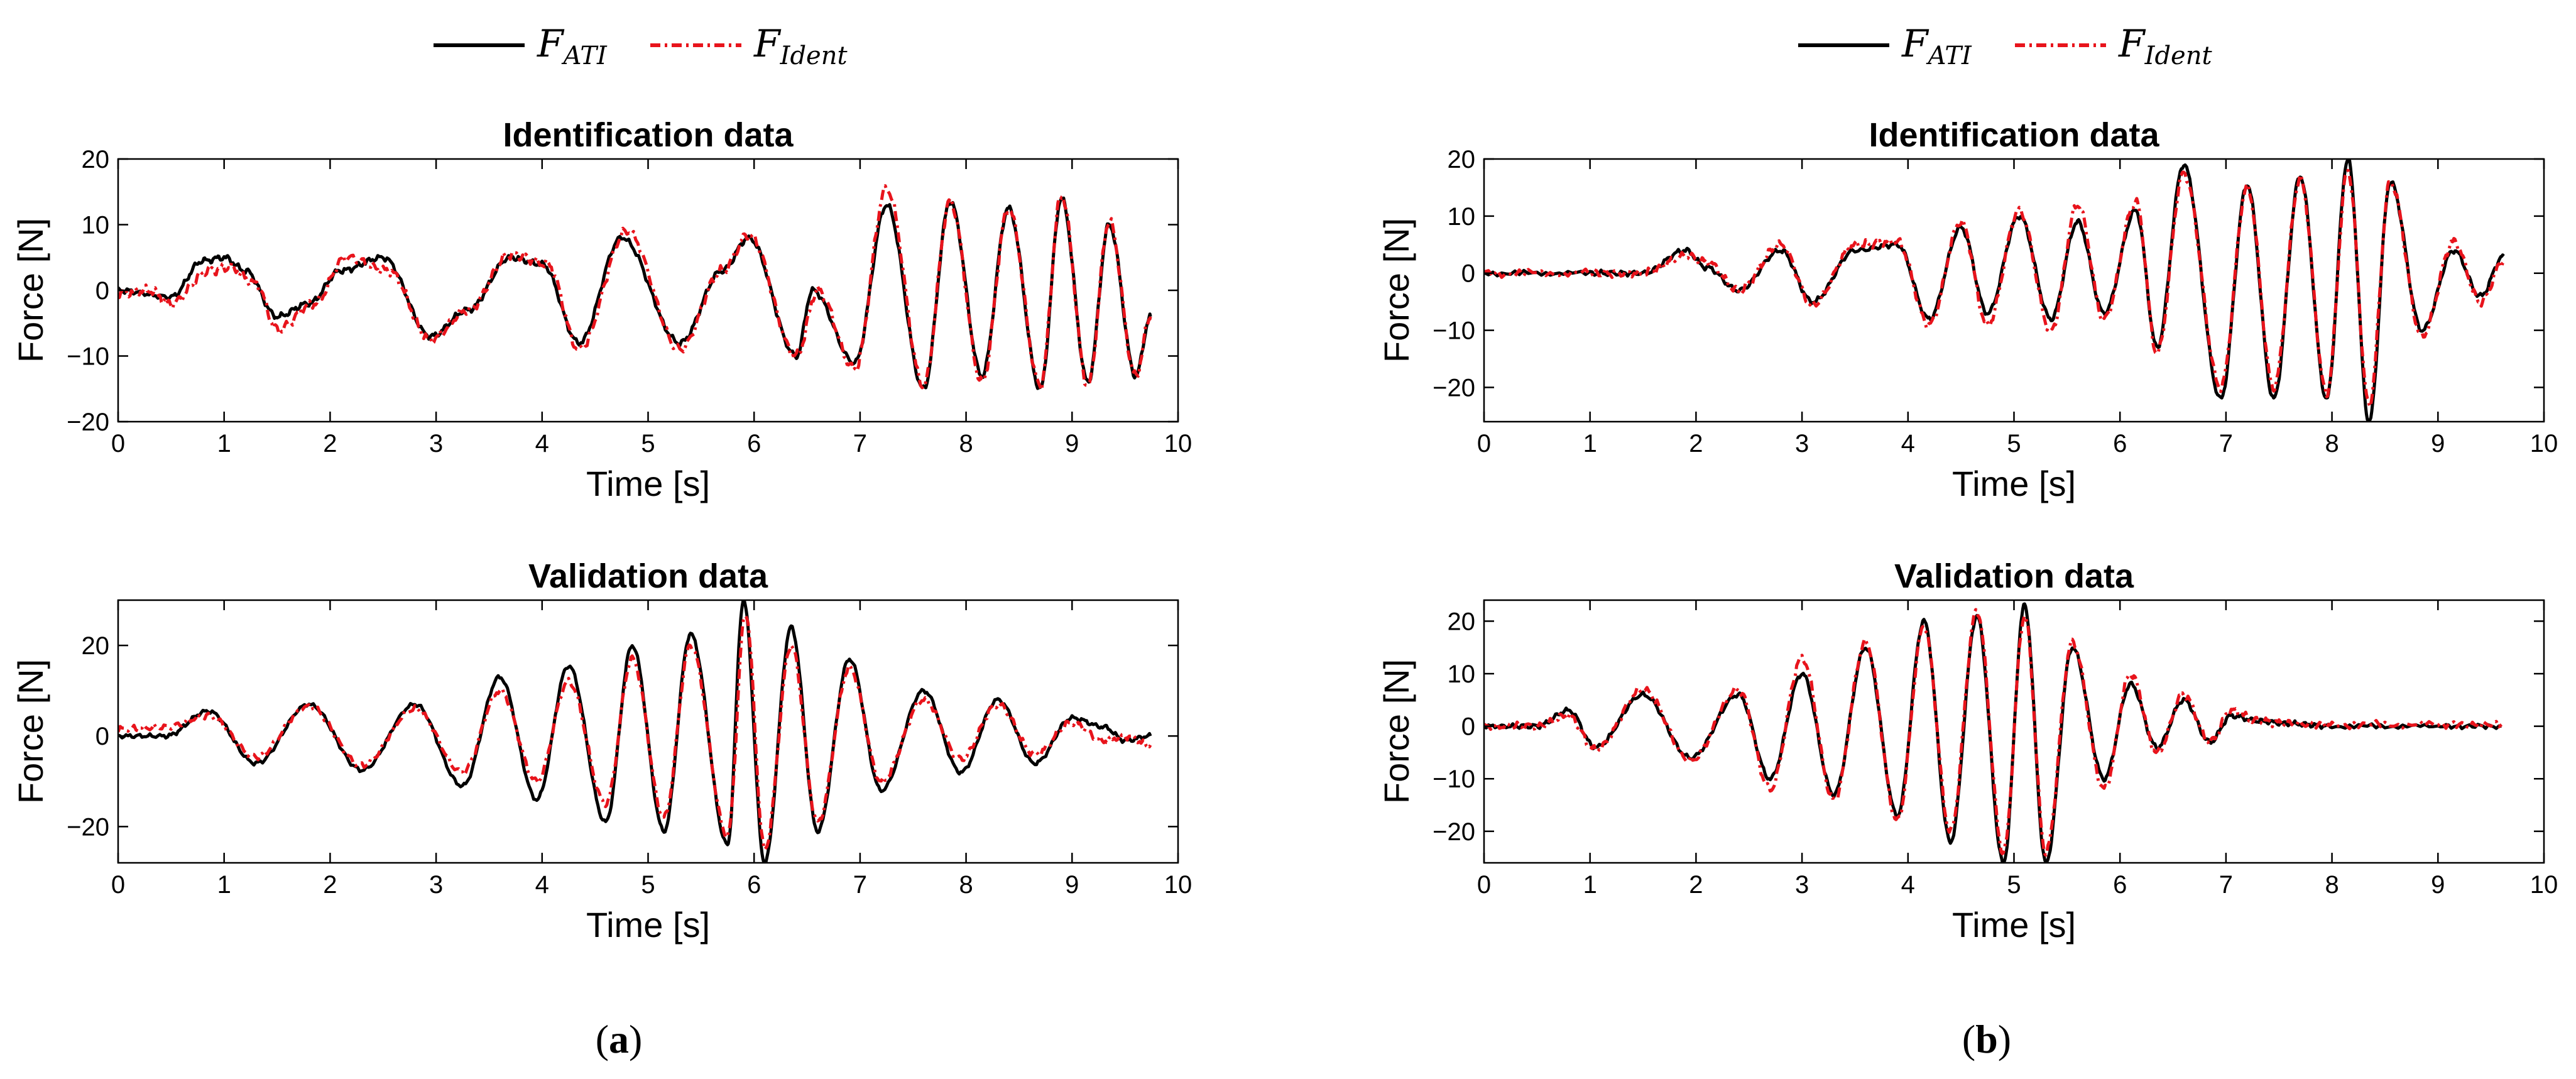 This screenshot has width=2576, height=1079. I want to click on panel-1-xtick-label: 4, so click(542, 885).